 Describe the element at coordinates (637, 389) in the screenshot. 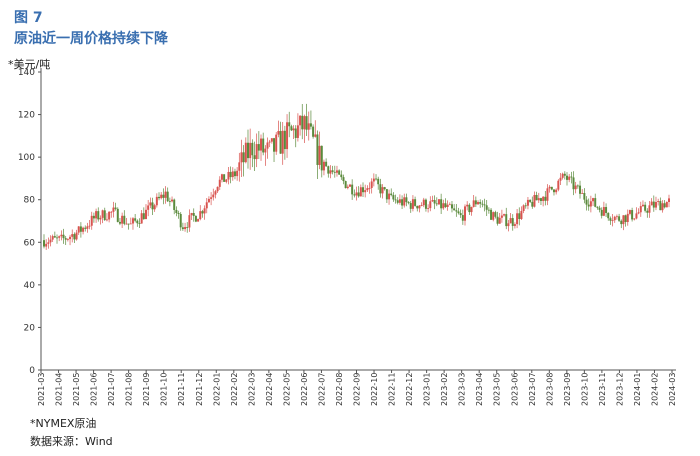

I see `x-tick-label: 2024-01` at that location.